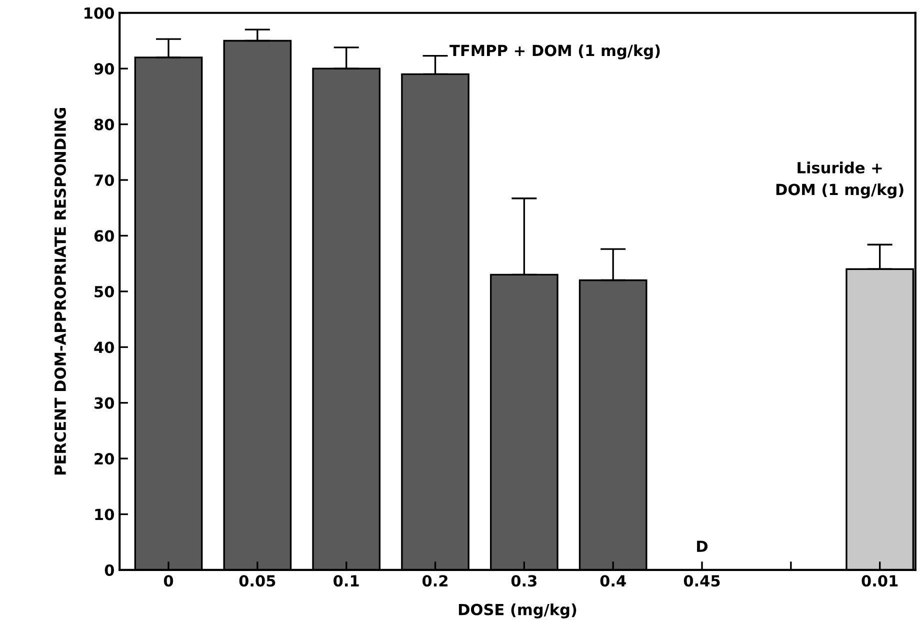 This screenshot has width=920, height=644. I want to click on annotation: Lisuride + DOM (1 mg/kg), so click(840, 180).